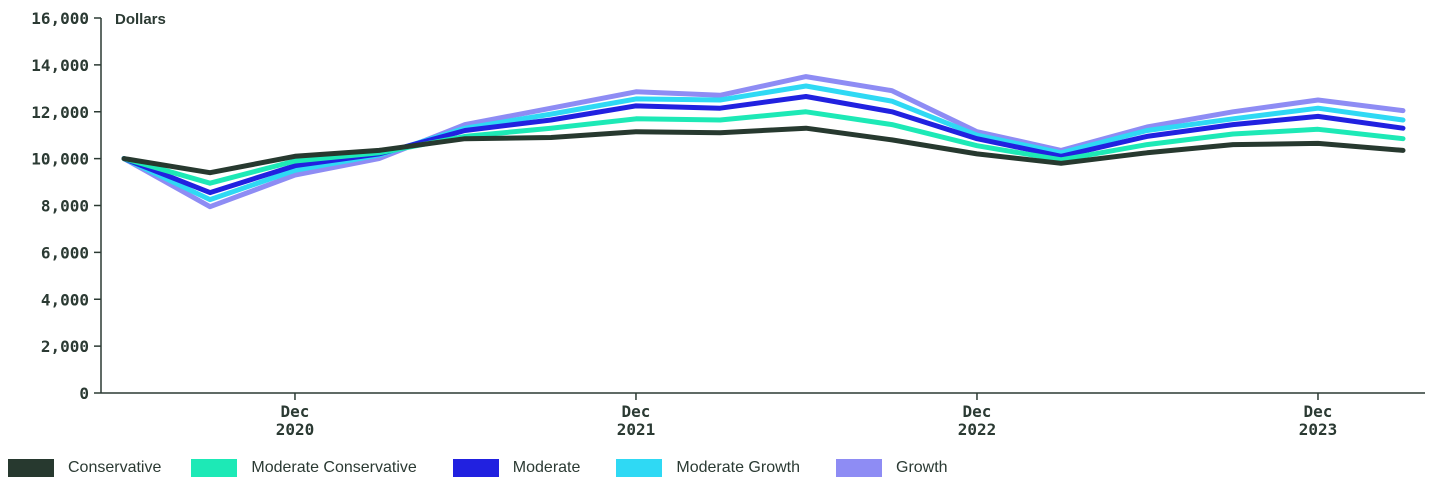 The width and height of the screenshot is (1439, 481). What do you see at coordinates (65, 206) in the screenshot?
I see `y-tick-label: 8,000` at bounding box center [65, 206].